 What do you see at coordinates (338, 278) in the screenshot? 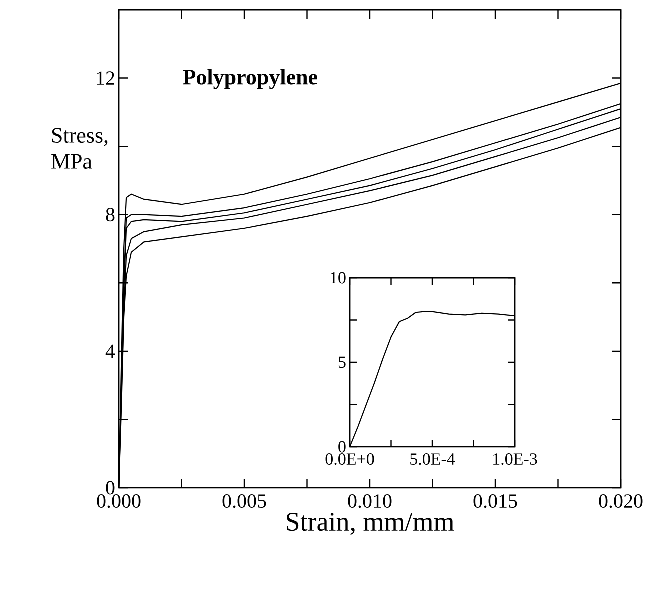
I see `y-tick-label: 10` at bounding box center [338, 278].